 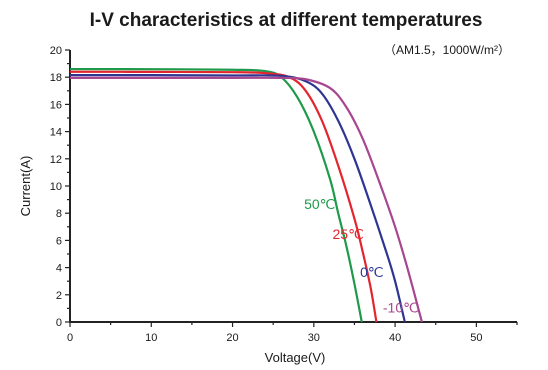 What do you see at coordinates (401, 307) in the screenshot?
I see `series-label: -10℃` at bounding box center [401, 307].